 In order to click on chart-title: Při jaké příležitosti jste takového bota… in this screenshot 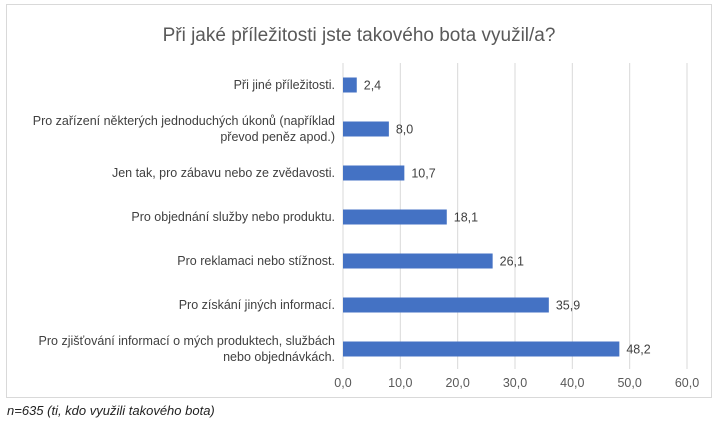, I will do `click(359, 35)`.